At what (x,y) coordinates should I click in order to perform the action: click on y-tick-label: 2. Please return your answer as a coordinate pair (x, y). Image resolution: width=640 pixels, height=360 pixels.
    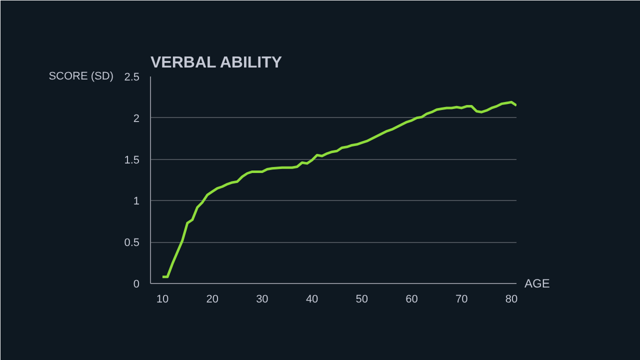
    Looking at the image, I should click on (136, 118).